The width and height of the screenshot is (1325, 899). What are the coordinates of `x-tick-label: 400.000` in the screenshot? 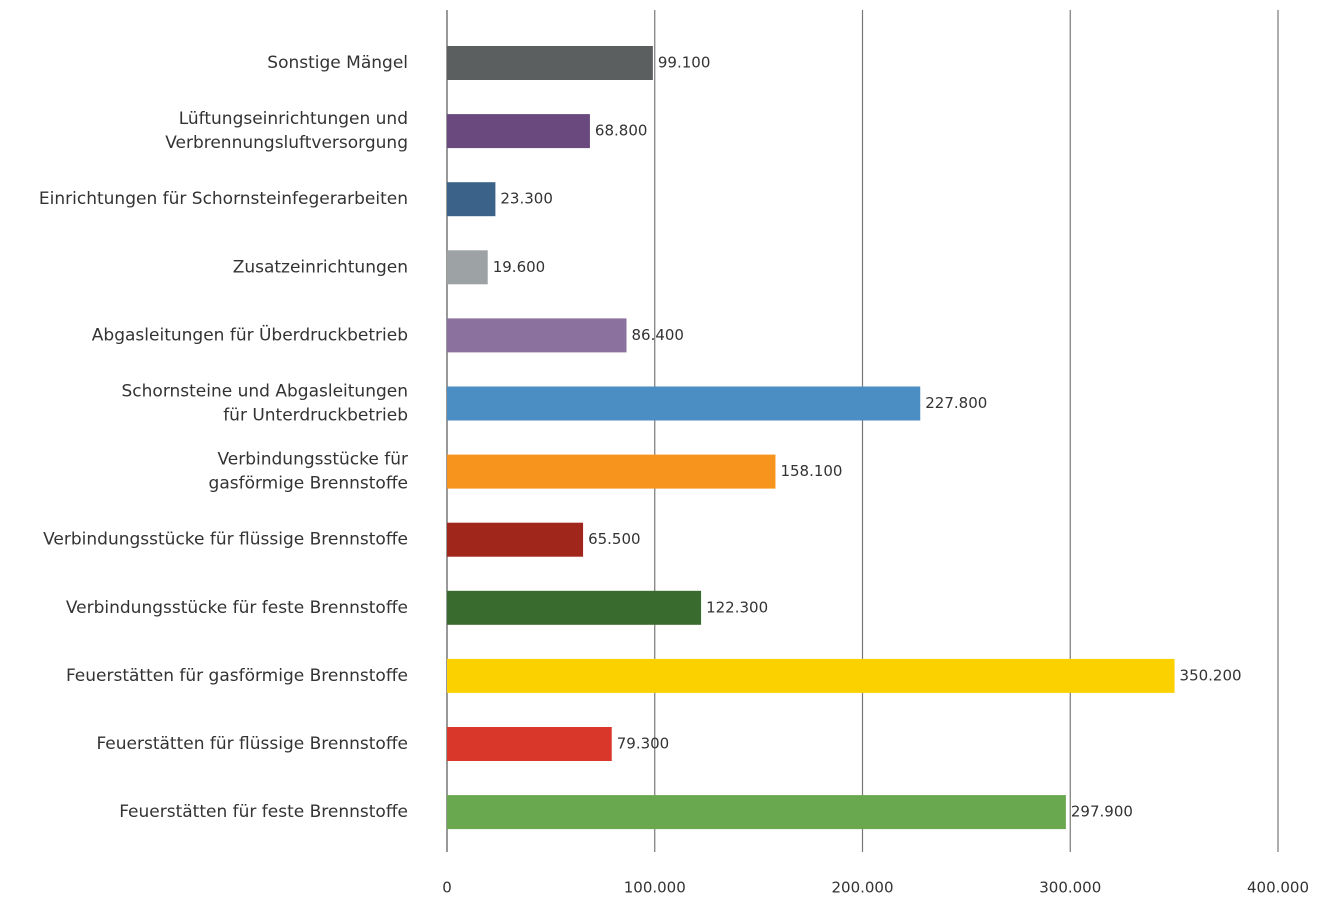 It's located at (1278, 888).